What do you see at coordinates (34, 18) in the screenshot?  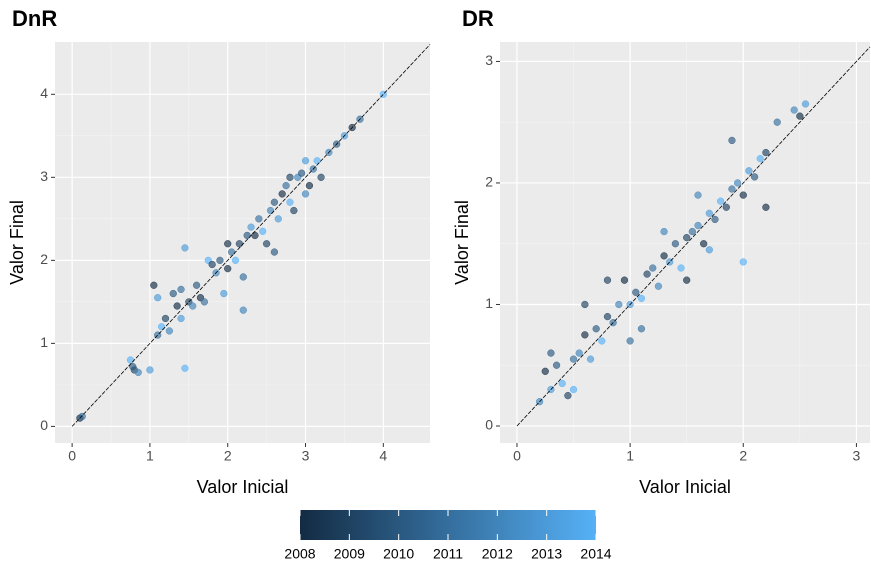 I see `panel-title: DnR` at bounding box center [34, 18].